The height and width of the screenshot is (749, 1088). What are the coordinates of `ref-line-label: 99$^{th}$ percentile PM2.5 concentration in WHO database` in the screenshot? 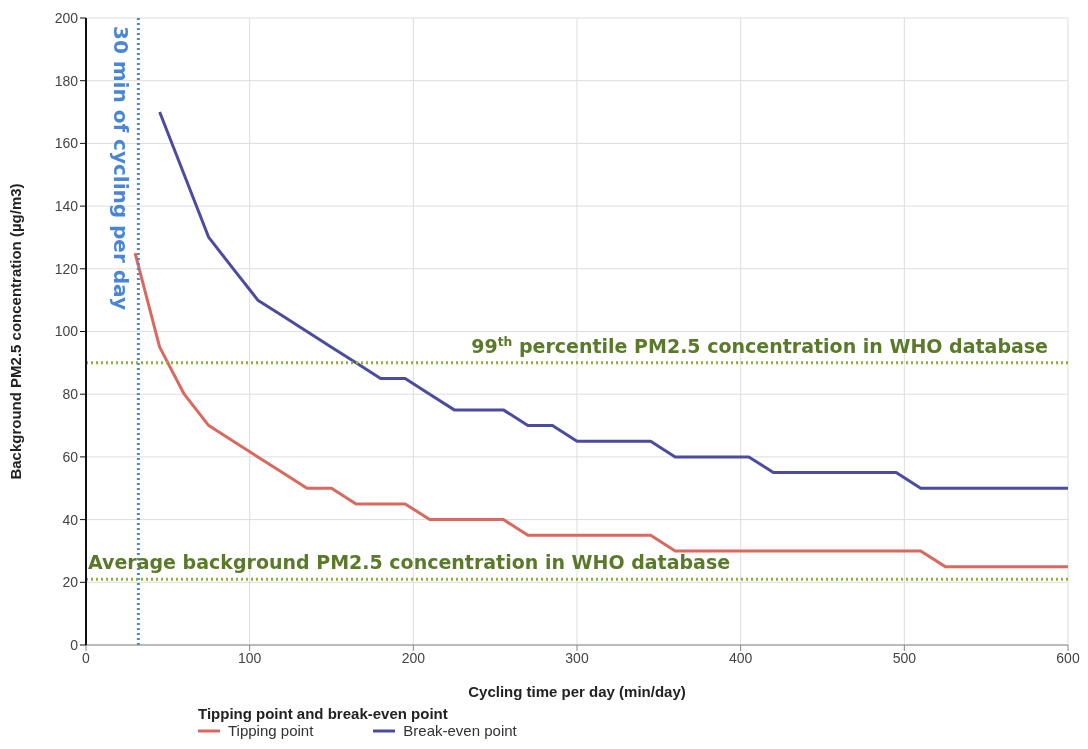 It's located at (759, 345).